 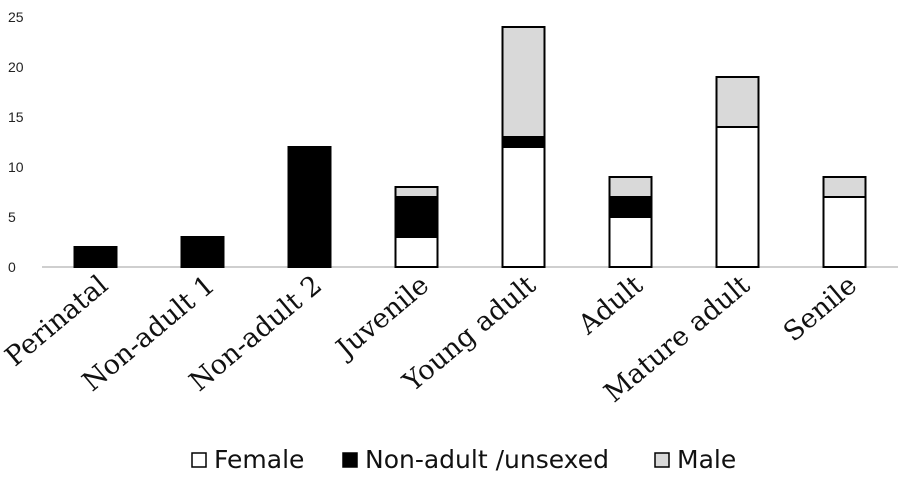 What do you see at coordinates (16, 117) in the screenshot?
I see `y-tick-label: 15` at bounding box center [16, 117].